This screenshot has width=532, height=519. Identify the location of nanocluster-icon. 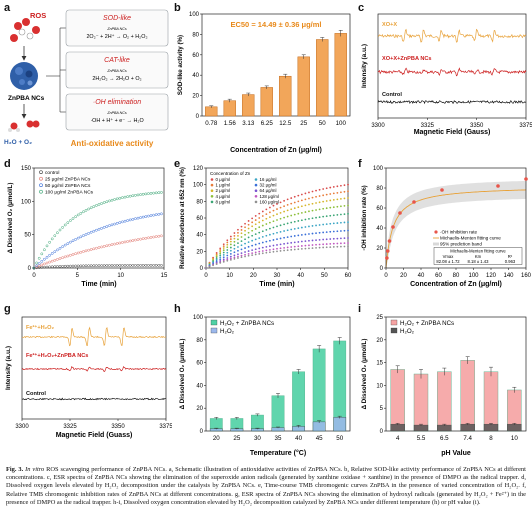
(24, 76).